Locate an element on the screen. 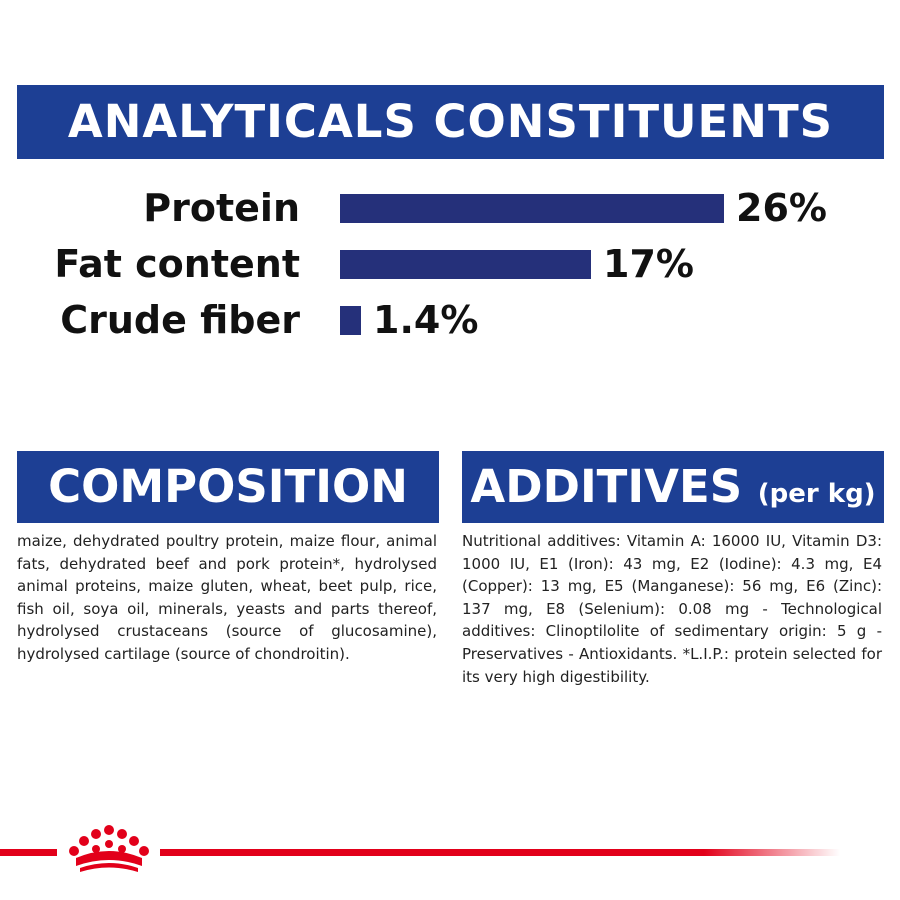  red-line-left is located at coordinates (28, 852).